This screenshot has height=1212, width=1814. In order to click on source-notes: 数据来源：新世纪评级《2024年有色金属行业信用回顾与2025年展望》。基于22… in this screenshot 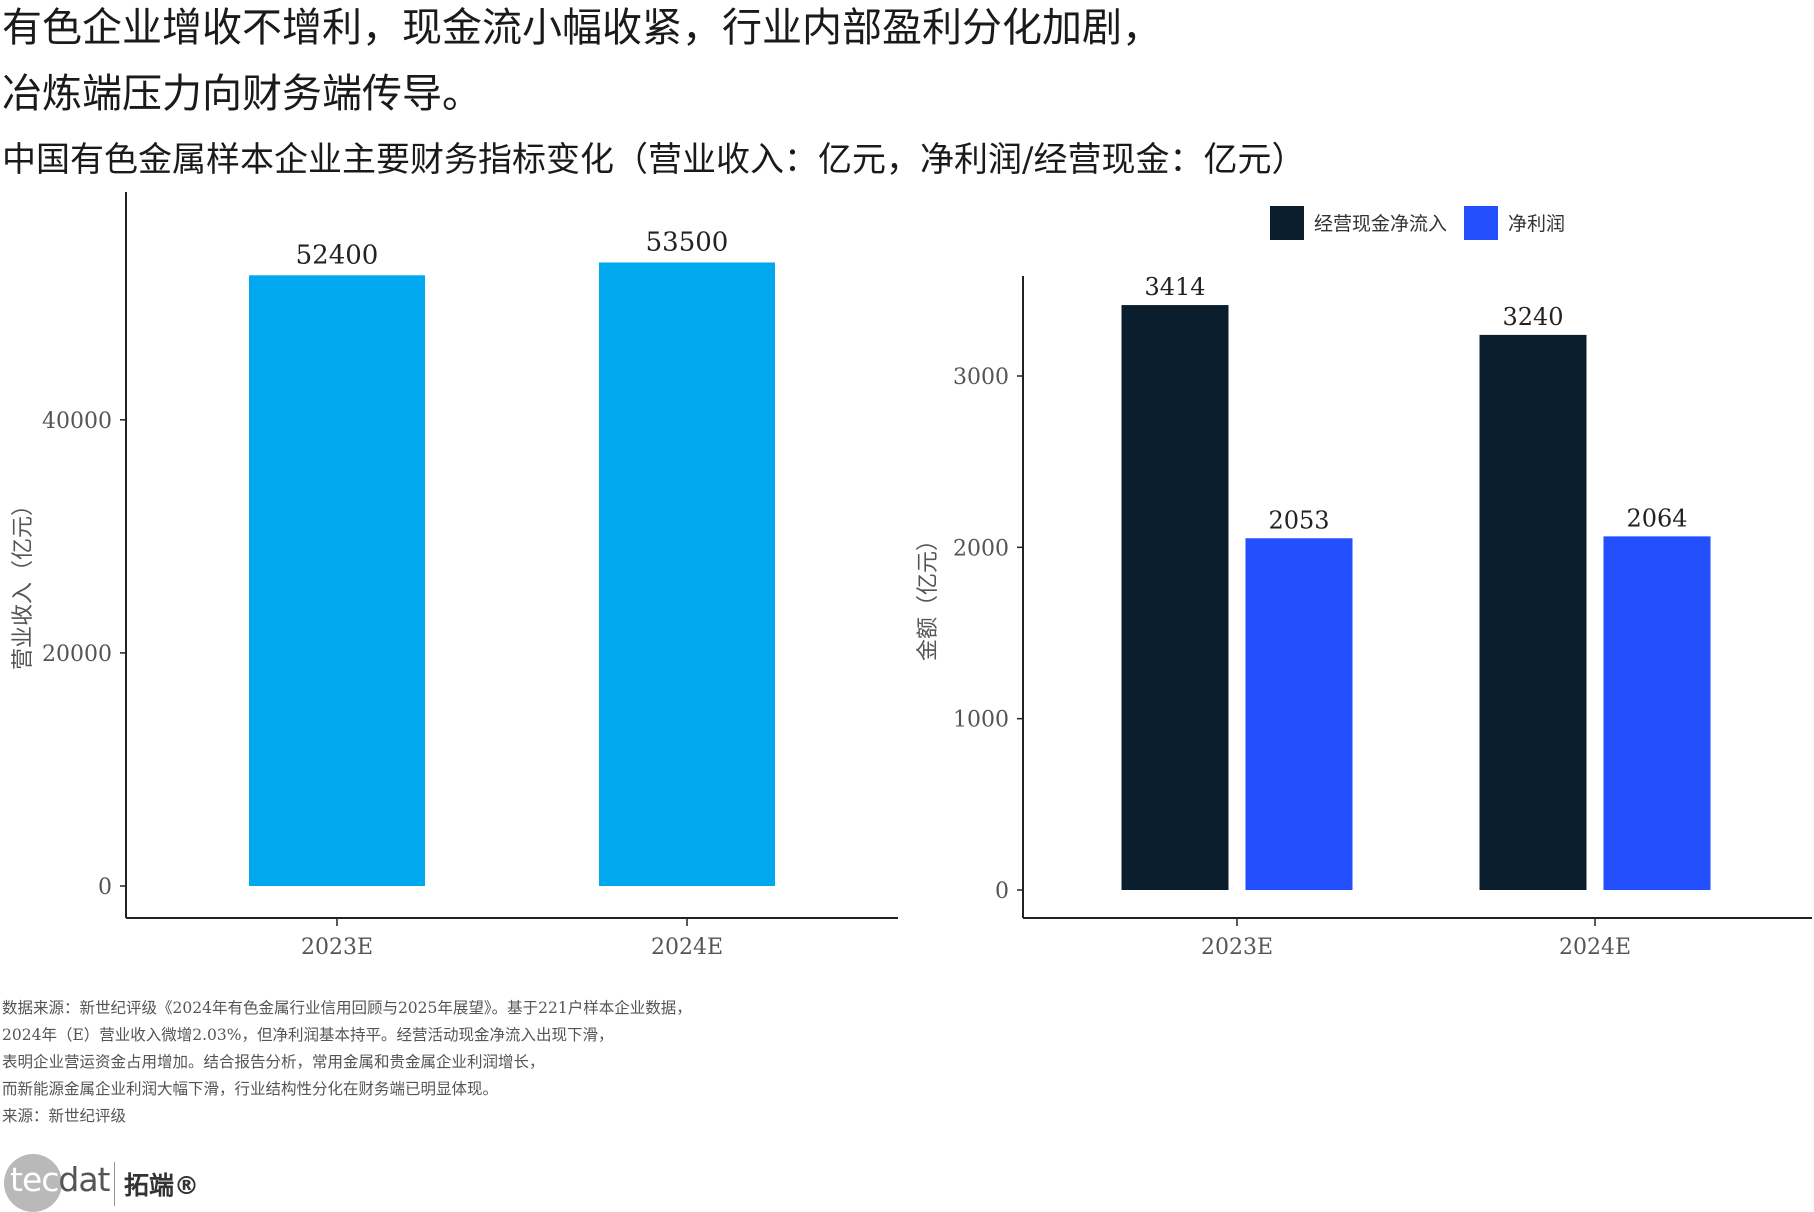, I will do `click(347, 1062)`.